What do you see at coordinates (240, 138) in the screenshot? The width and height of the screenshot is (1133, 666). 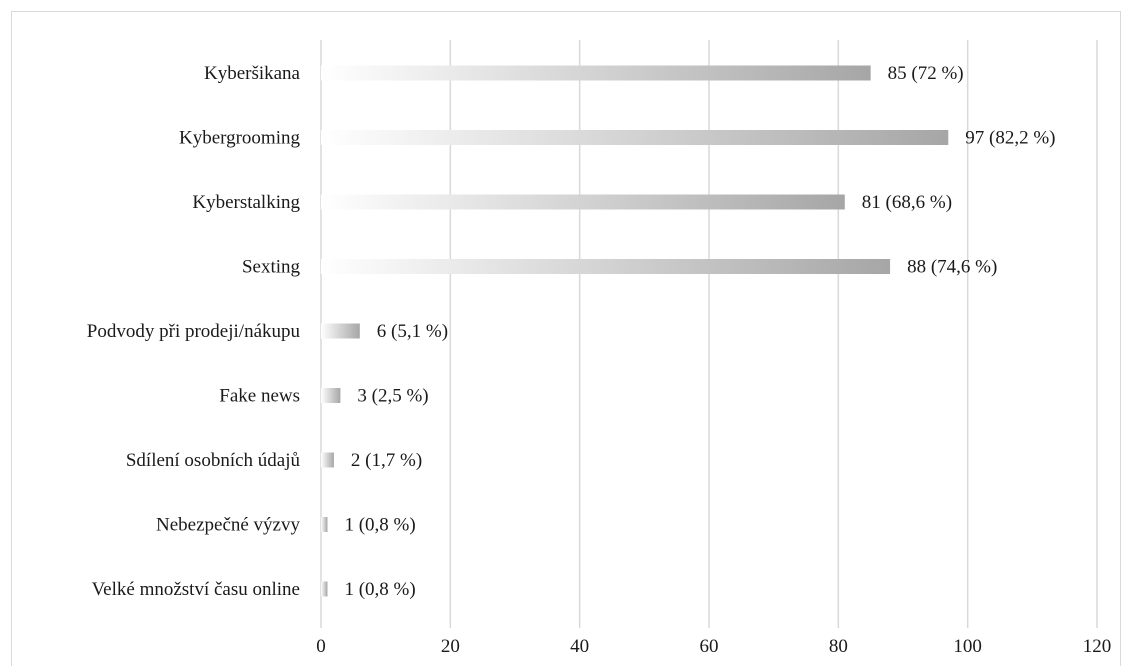 I see `category-label: Kybergrooming` at bounding box center [240, 138].